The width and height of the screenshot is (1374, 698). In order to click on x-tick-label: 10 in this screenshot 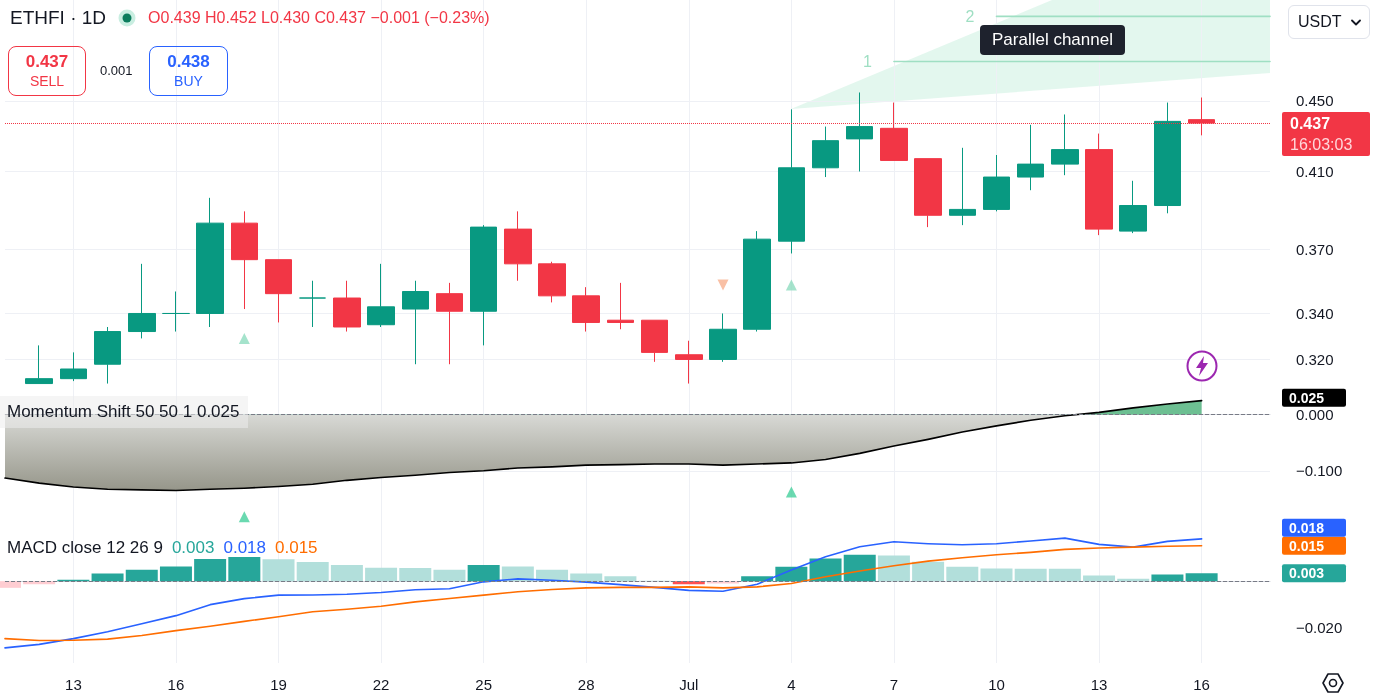, I will do `click(996, 684)`.